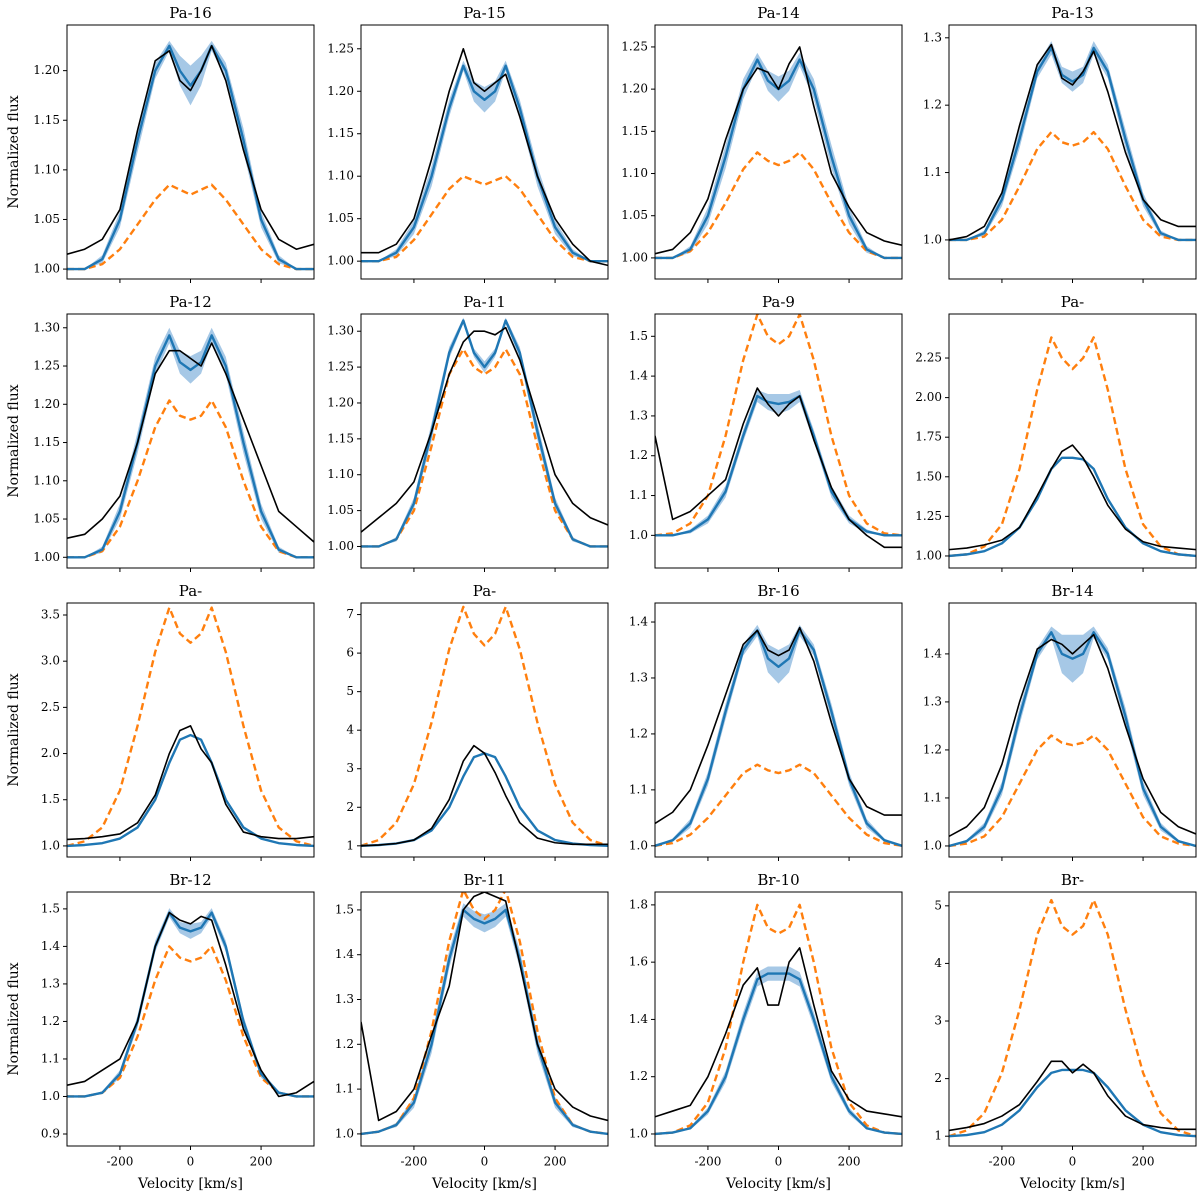 The image size is (1200, 1198). Describe the element at coordinates (484, 880) in the screenshot. I see `panel-title: Br-11` at that location.